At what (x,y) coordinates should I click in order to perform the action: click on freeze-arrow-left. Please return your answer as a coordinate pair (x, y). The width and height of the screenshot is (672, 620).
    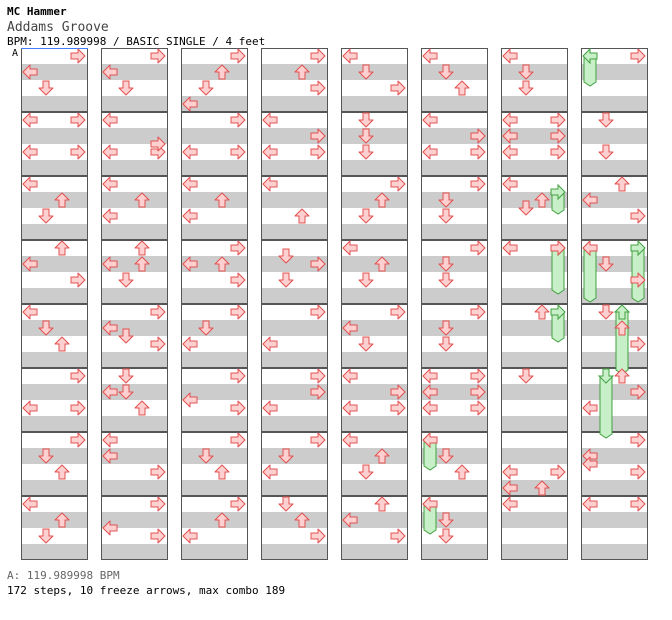
    Looking at the image, I should click on (590, 275).